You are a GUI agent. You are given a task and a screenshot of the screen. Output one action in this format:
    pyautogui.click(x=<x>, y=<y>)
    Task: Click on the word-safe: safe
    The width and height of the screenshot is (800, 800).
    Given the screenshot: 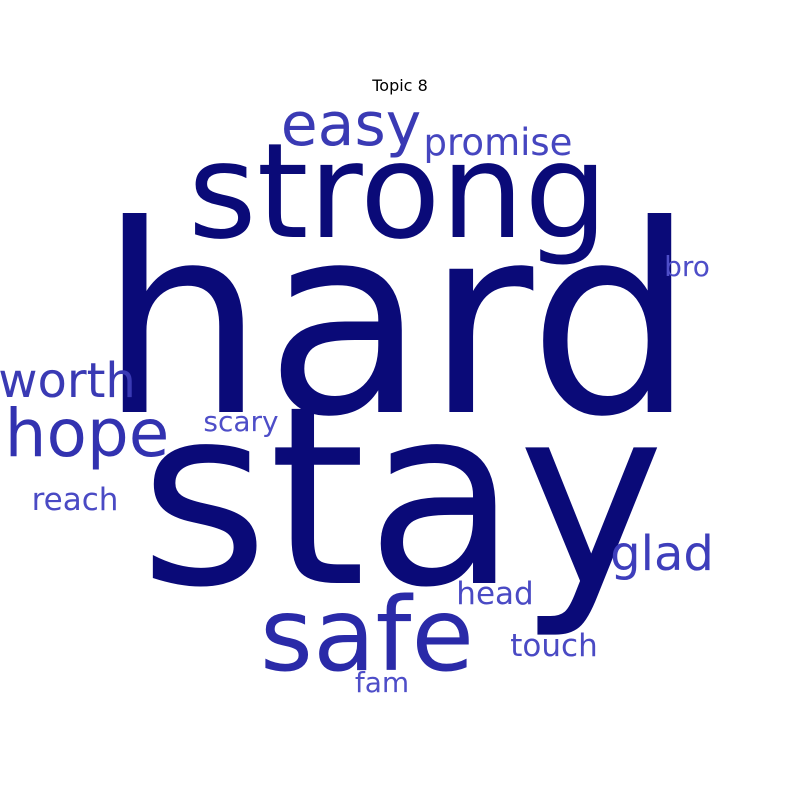 What is the action you would take?
    pyautogui.click(x=367, y=635)
    